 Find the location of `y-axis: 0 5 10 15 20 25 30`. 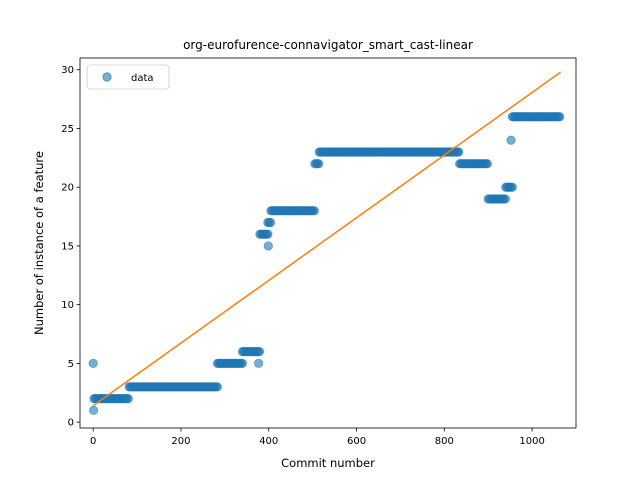

y-axis: 0 5 10 15 20 25 30 is located at coordinates (70, 247).